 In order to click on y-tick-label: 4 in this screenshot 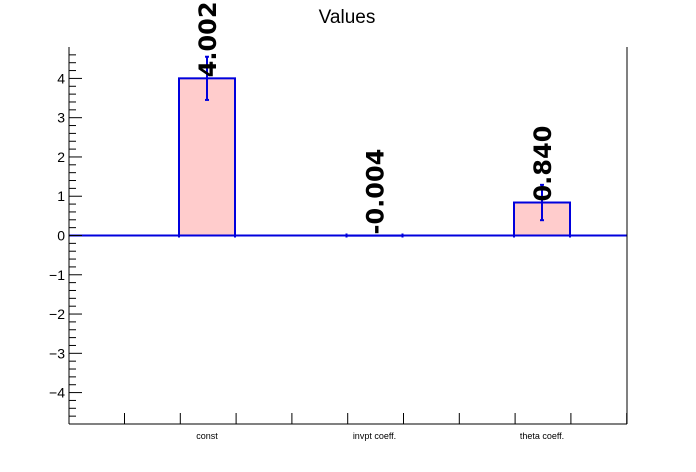, I will do `click(61, 78)`.